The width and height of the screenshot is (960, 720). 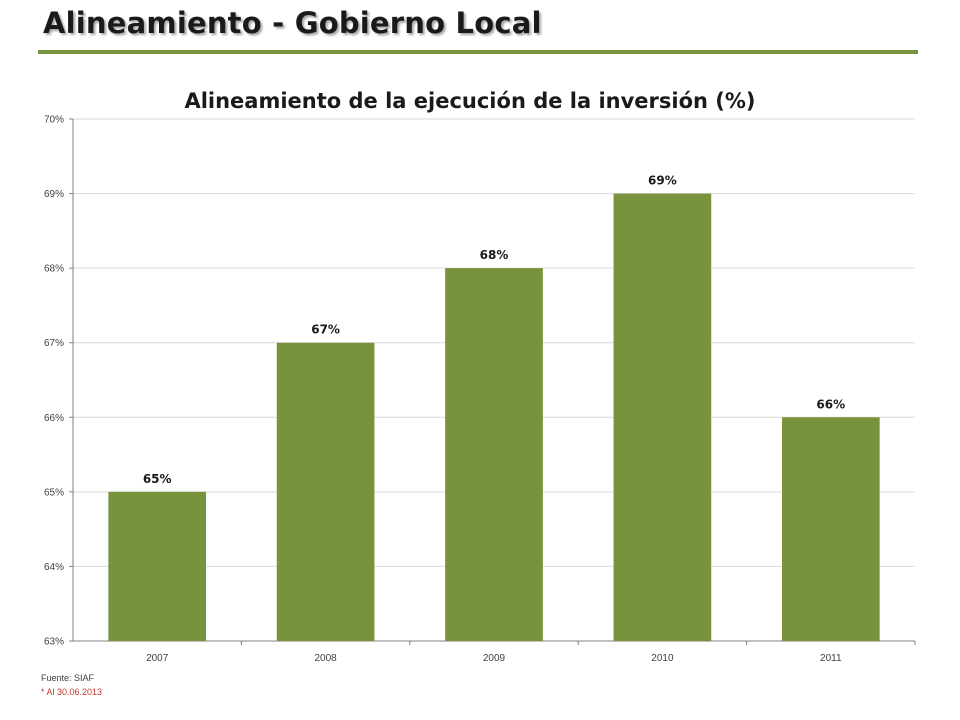 I want to click on x-tick-label: 2009, so click(x=494, y=658).